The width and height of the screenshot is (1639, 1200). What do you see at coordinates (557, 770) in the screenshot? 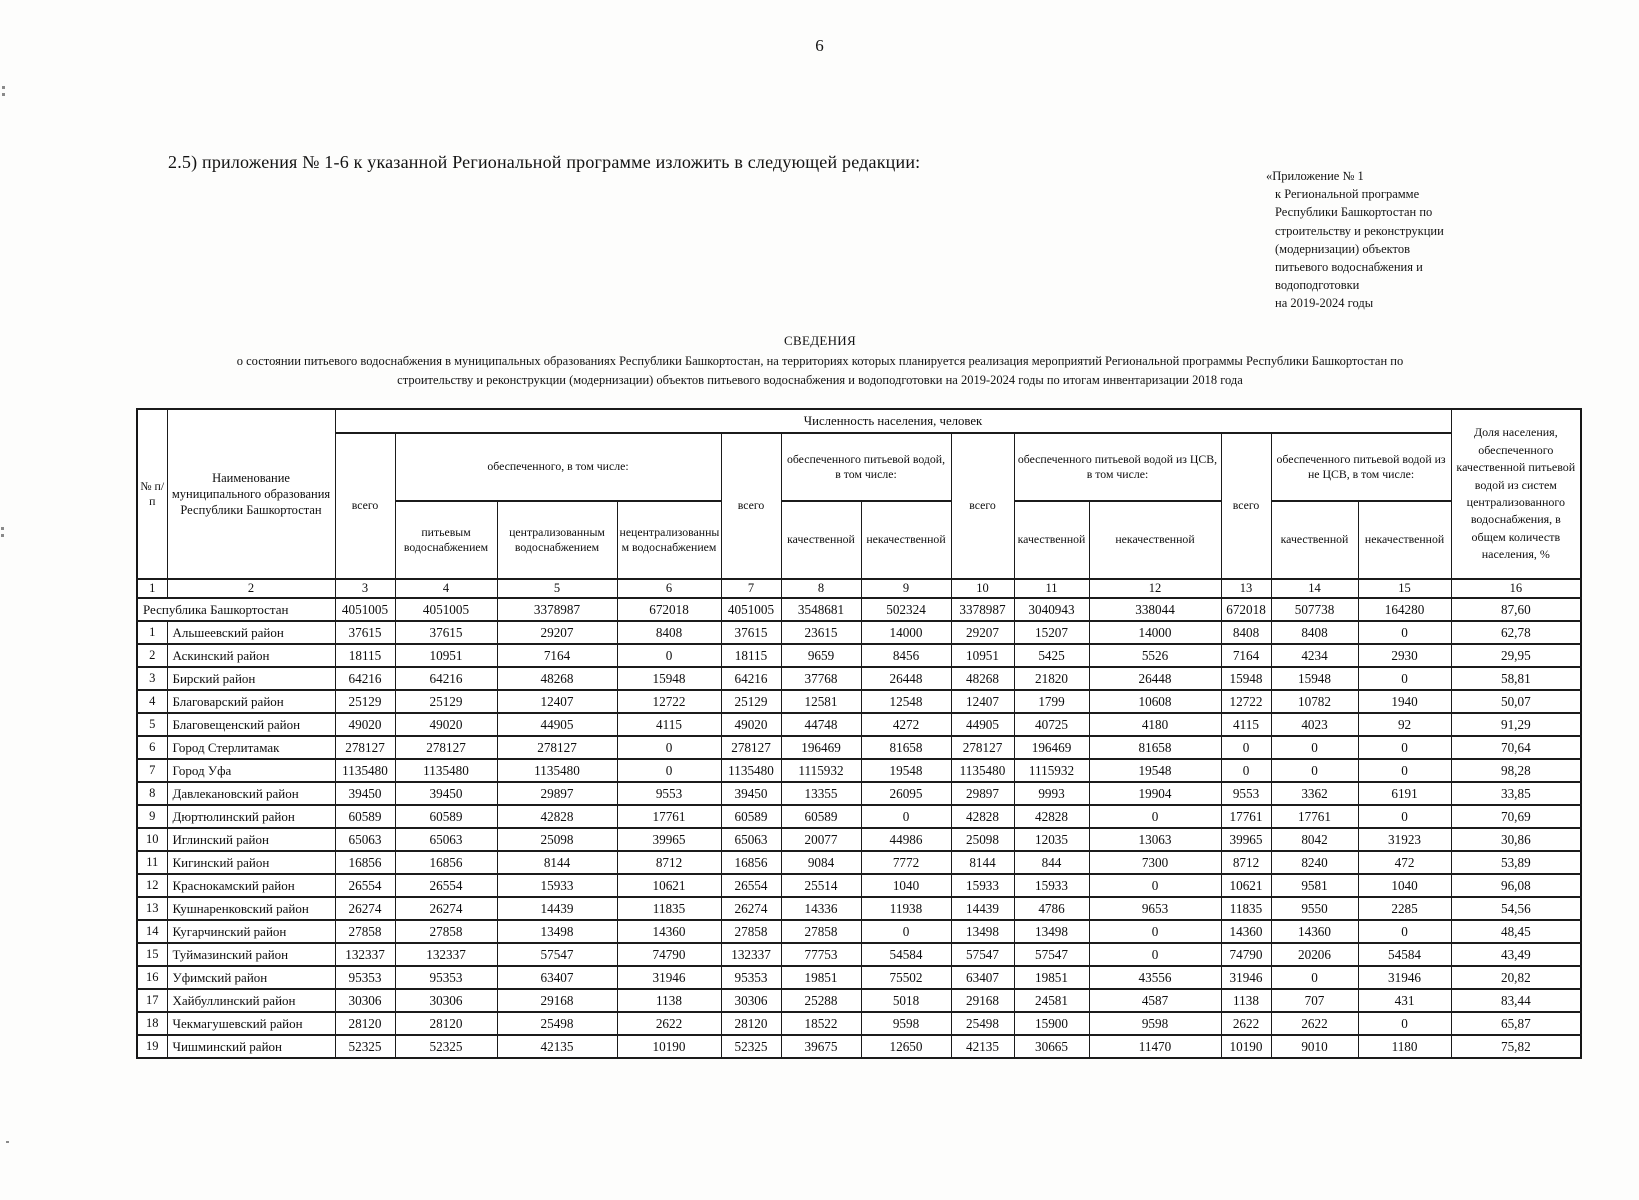
I see `cell-value: 1135480` at bounding box center [557, 770].